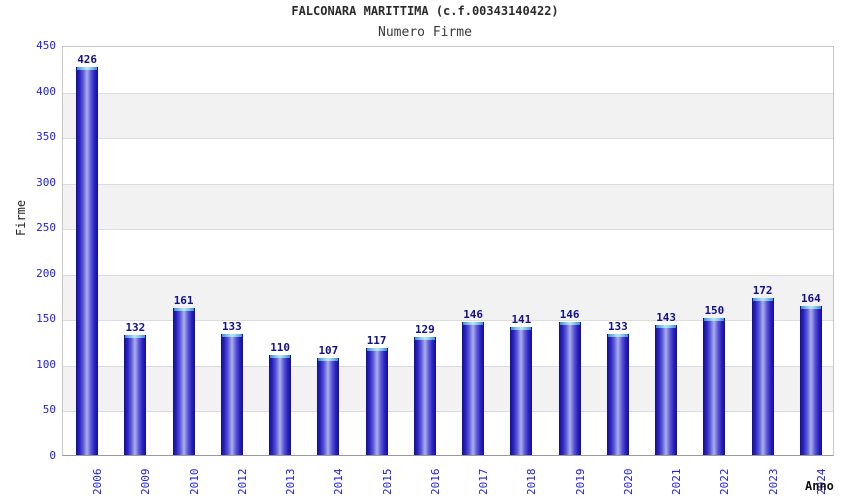 The width and height of the screenshot is (850, 500). Describe the element at coordinates (628, 482) in the screenshot. I see `x-tick-label: 2020` at that location.